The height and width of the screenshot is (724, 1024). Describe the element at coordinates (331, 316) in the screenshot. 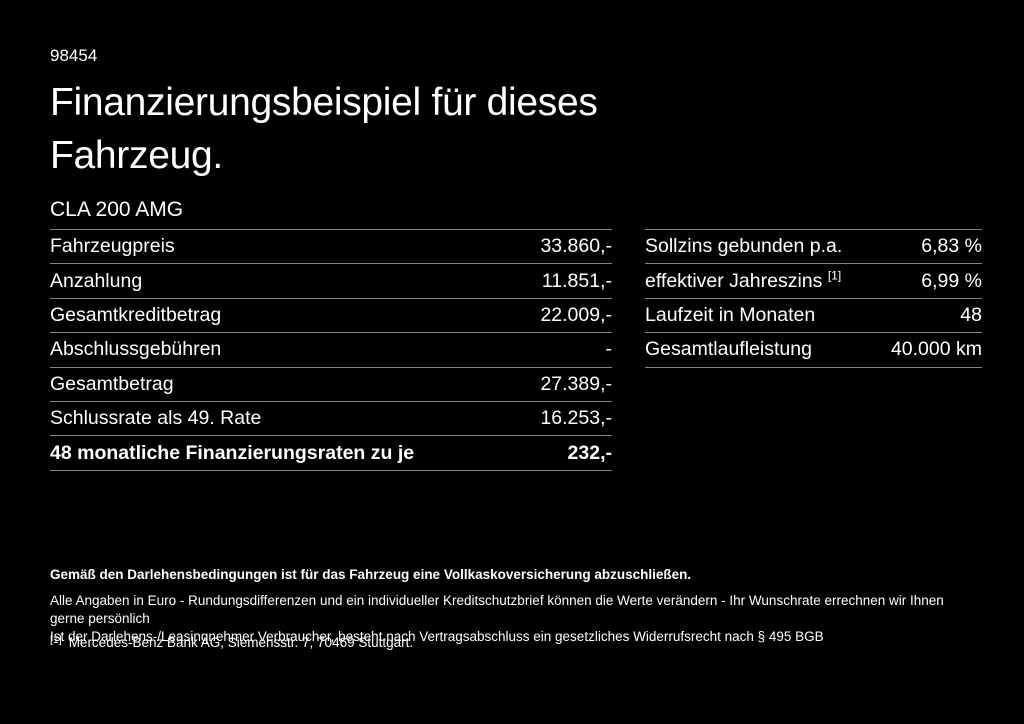

I see `table-row-total-credit: Gesamtkreditbetrag 22.009,-` at that location.